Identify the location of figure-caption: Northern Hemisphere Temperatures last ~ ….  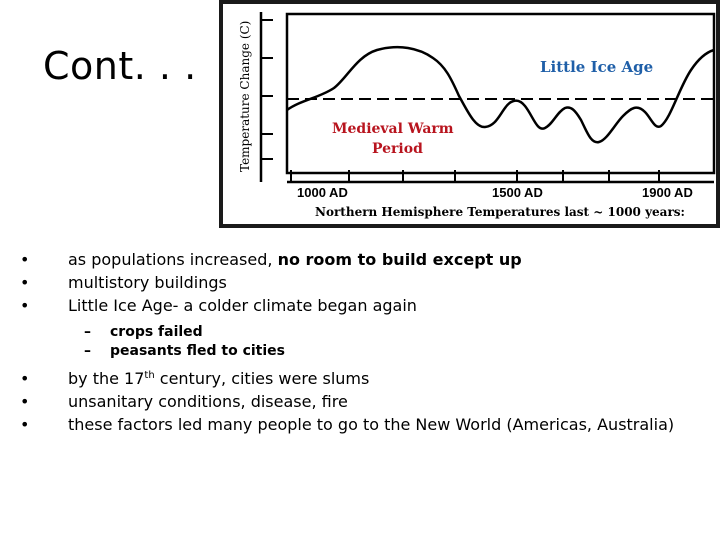
(500, 212).